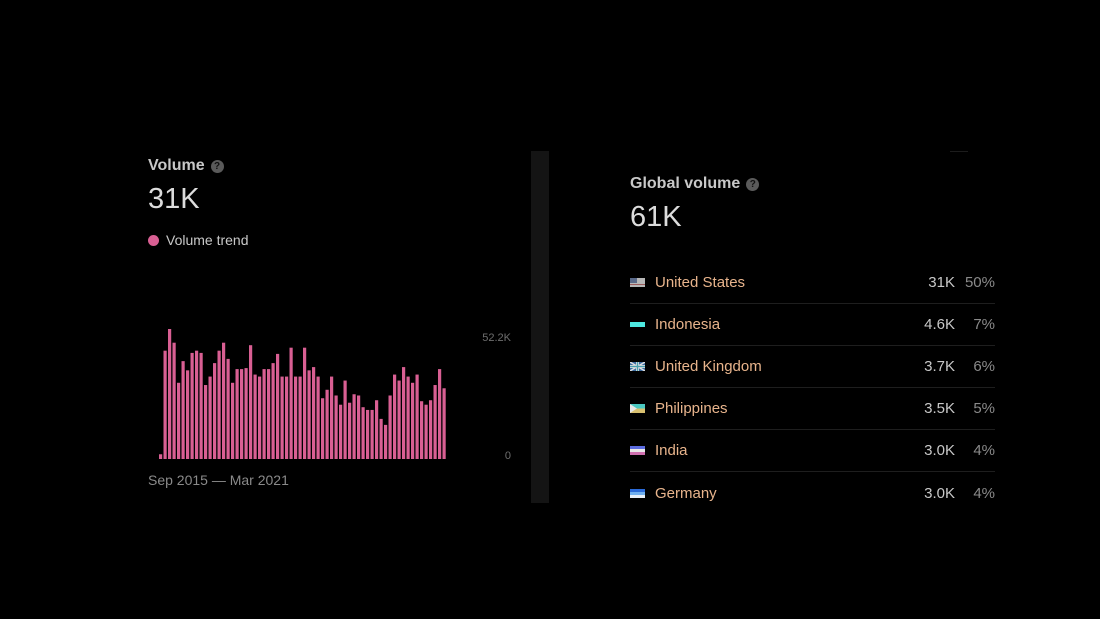  I want to click on y-tick-zero: 0, so click(508, 456).